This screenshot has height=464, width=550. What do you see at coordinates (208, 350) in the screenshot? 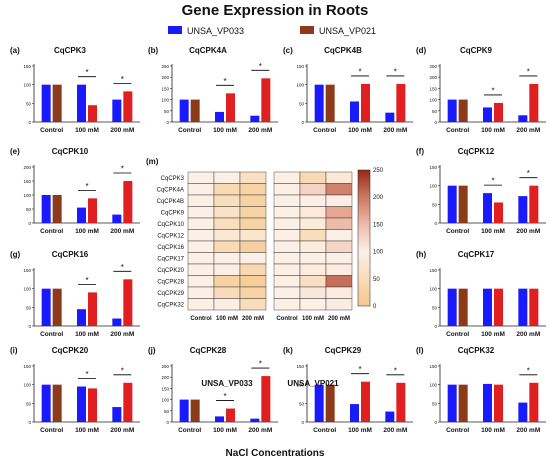
I see `panel-title-cqcpk28: CqCPK28` at bounding box center [208, 350].